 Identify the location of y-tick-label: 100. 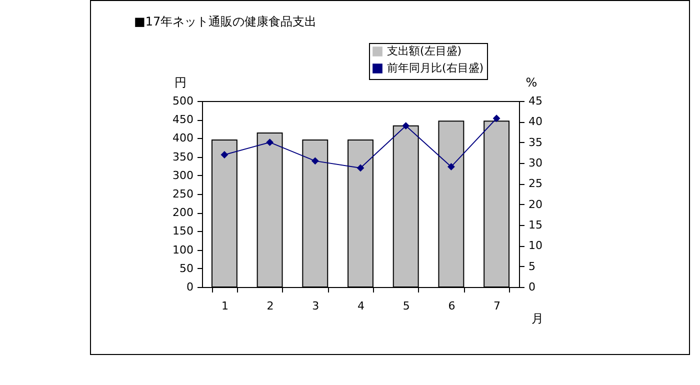
(183, 249).